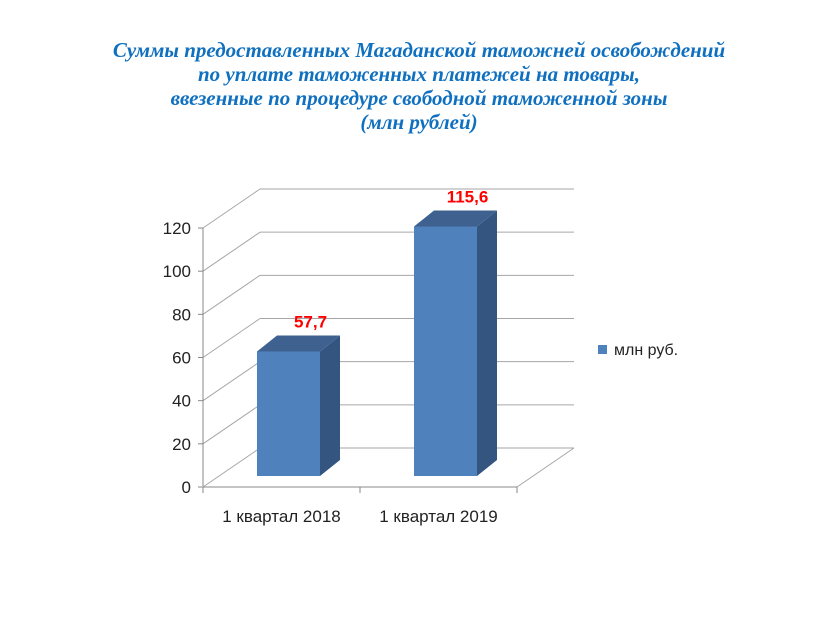 The image size is (838, 629). Describe the element at coordinates (186, 487) in the screenshot. I see `y-tick-label: 0` at that location.